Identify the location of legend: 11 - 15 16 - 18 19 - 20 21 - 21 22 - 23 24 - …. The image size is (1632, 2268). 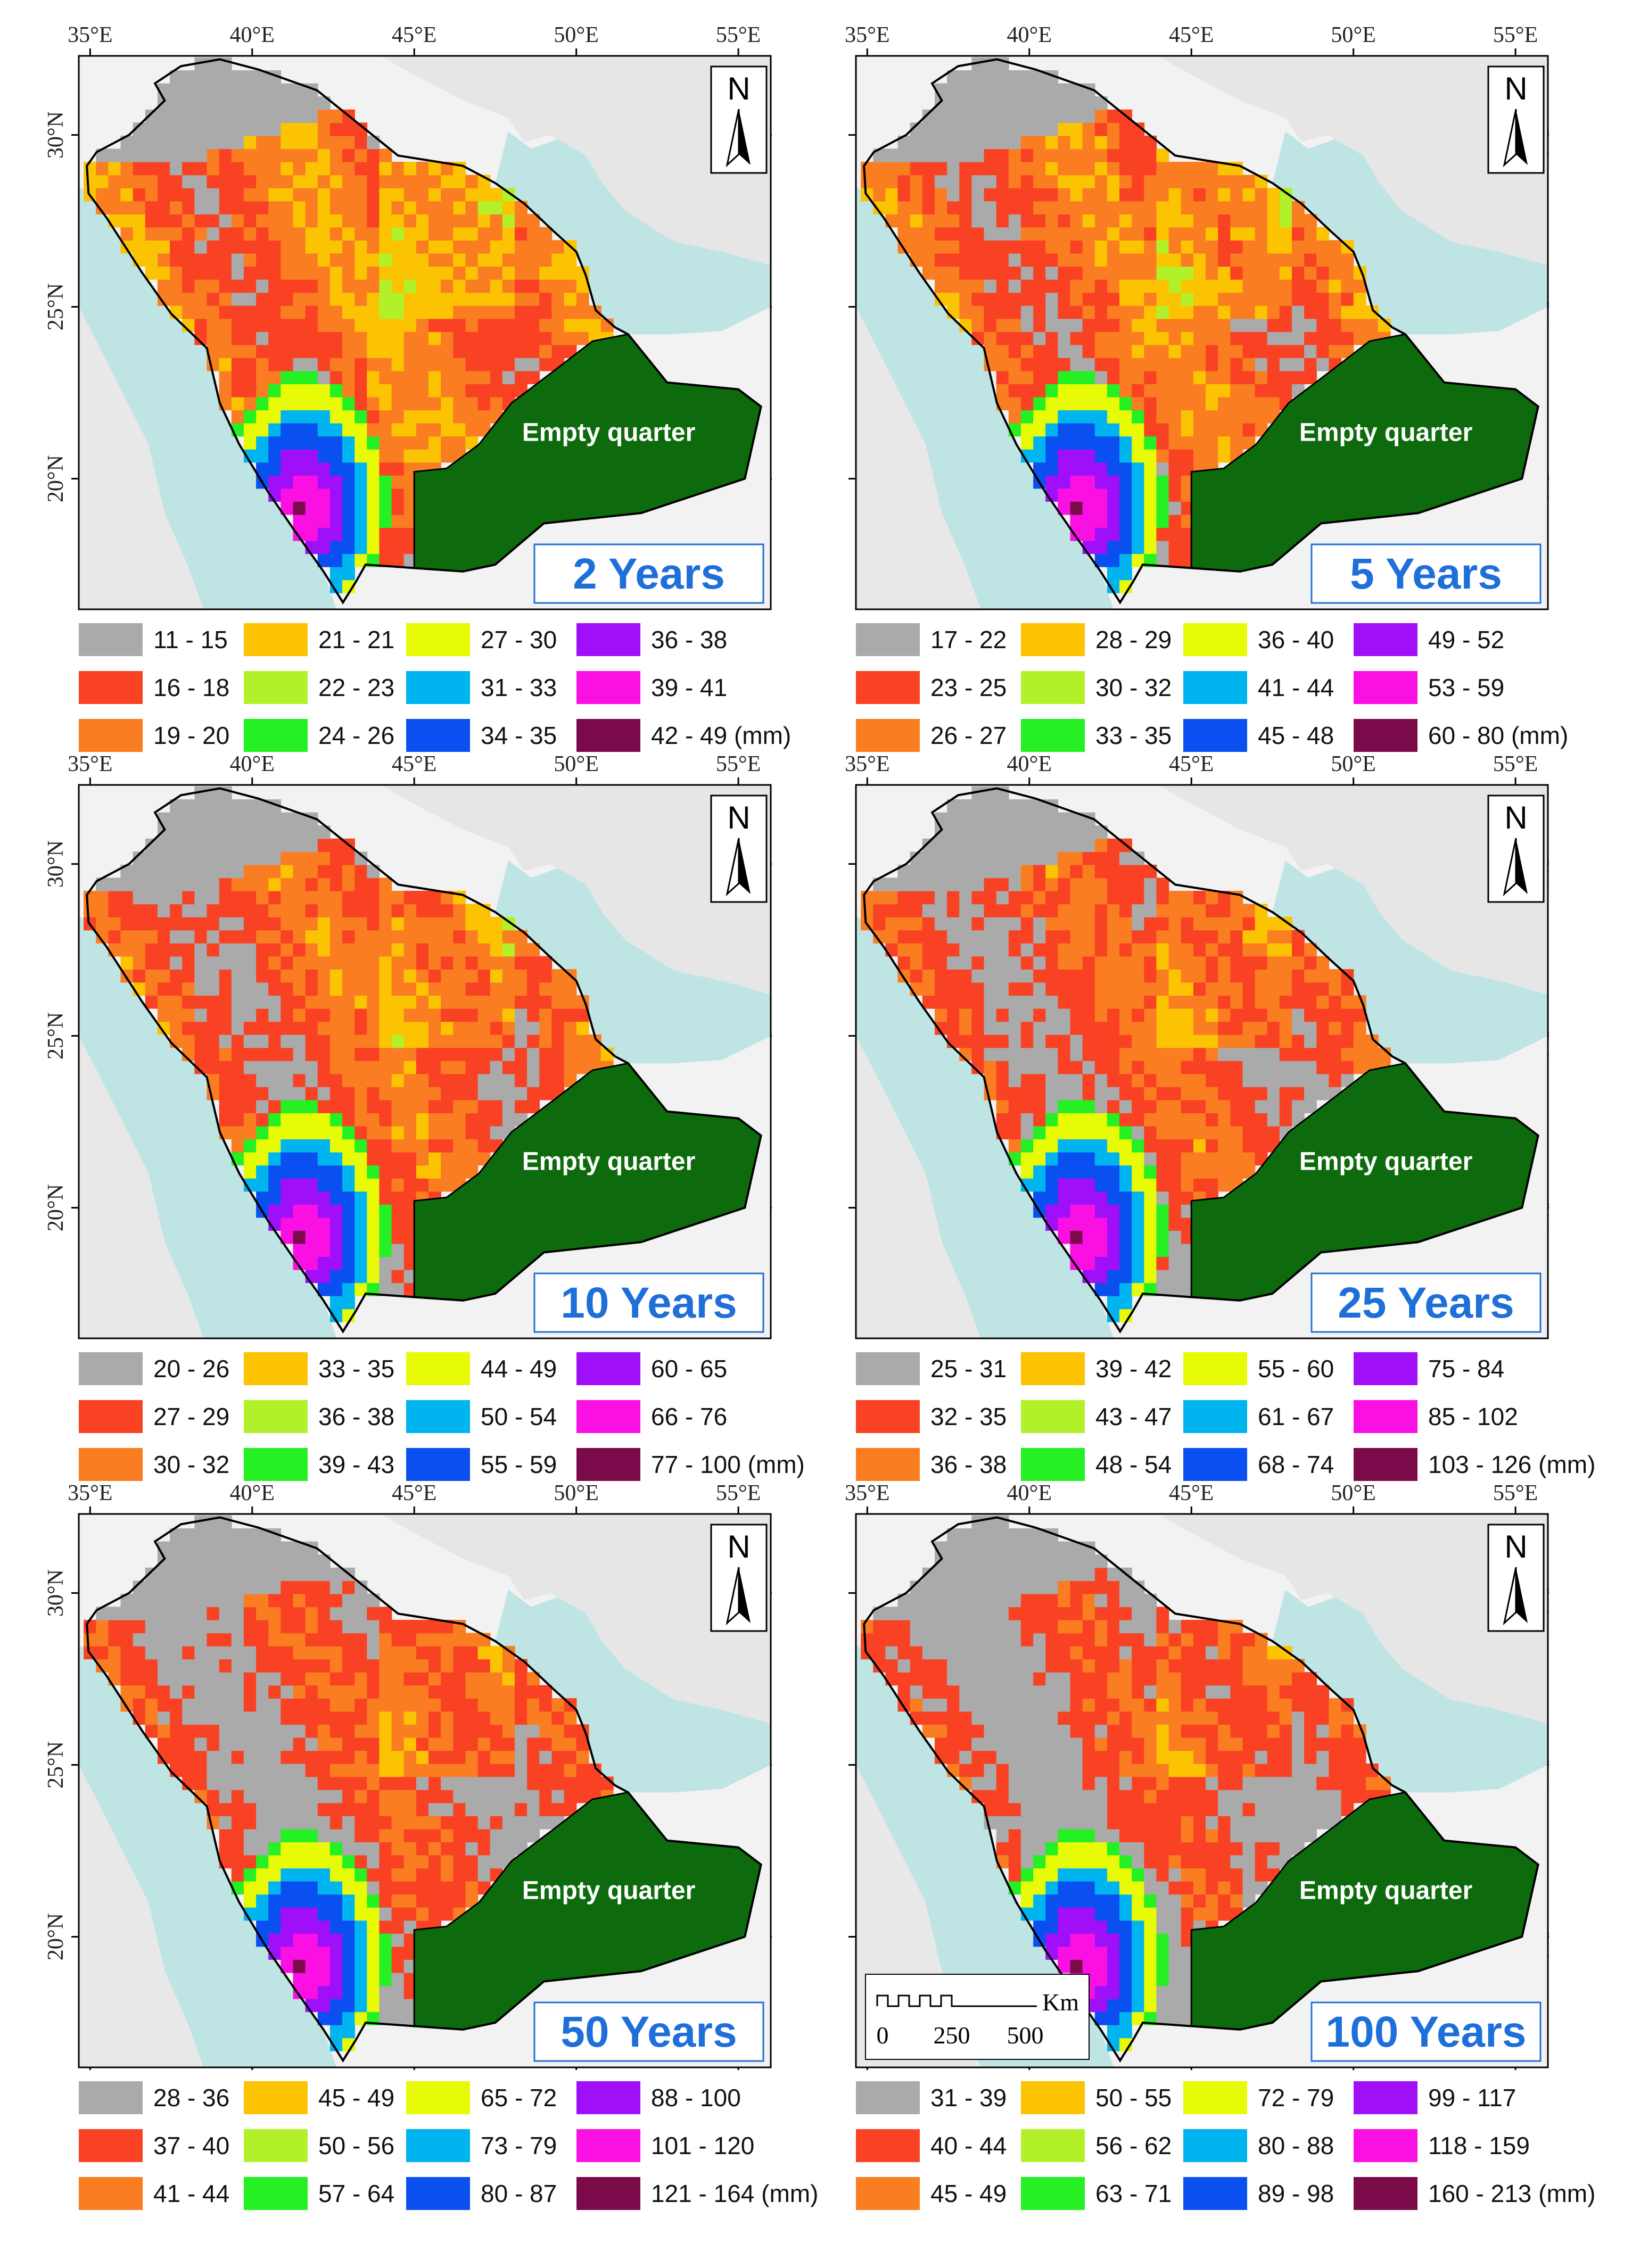
(435, 694).